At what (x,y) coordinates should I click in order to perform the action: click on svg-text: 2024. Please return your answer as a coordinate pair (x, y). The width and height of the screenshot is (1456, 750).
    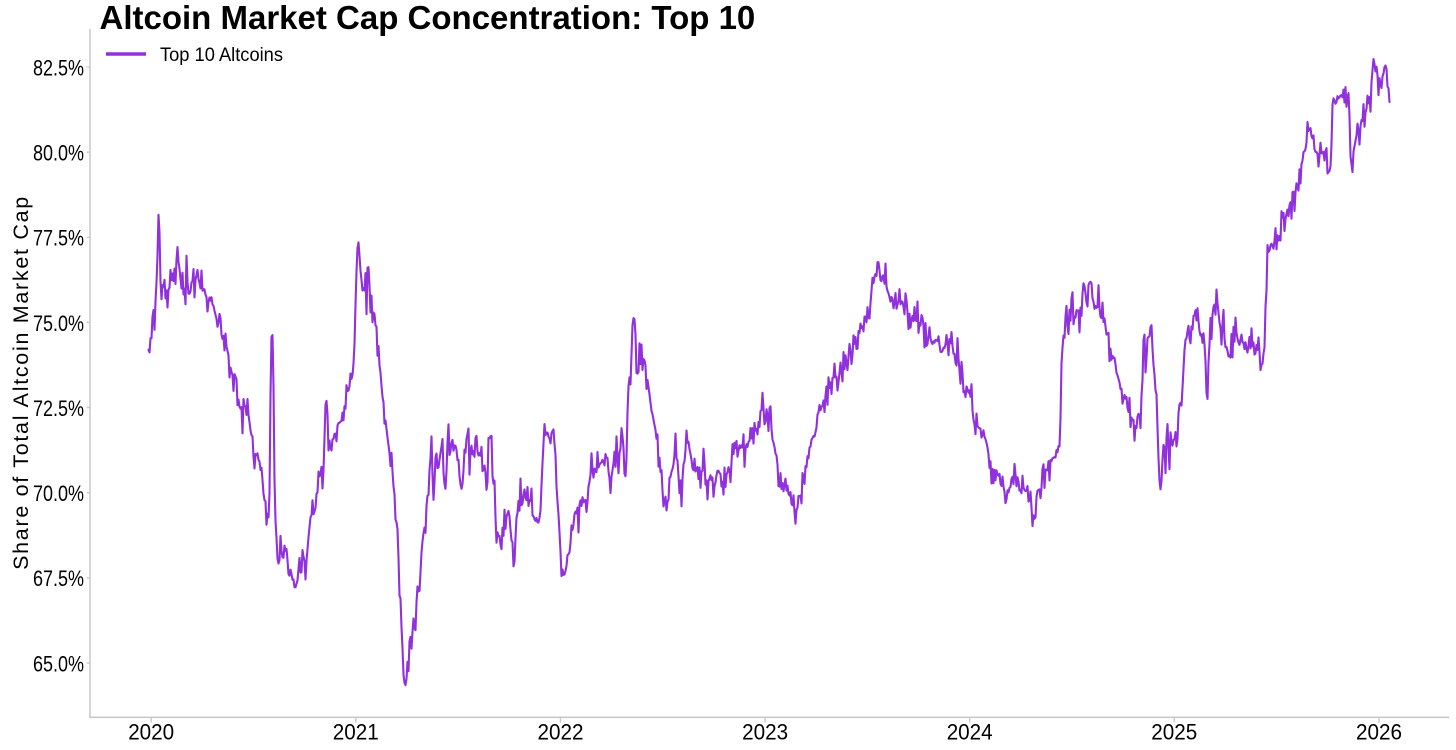
    Looking at the image, I should click on (970, 732).